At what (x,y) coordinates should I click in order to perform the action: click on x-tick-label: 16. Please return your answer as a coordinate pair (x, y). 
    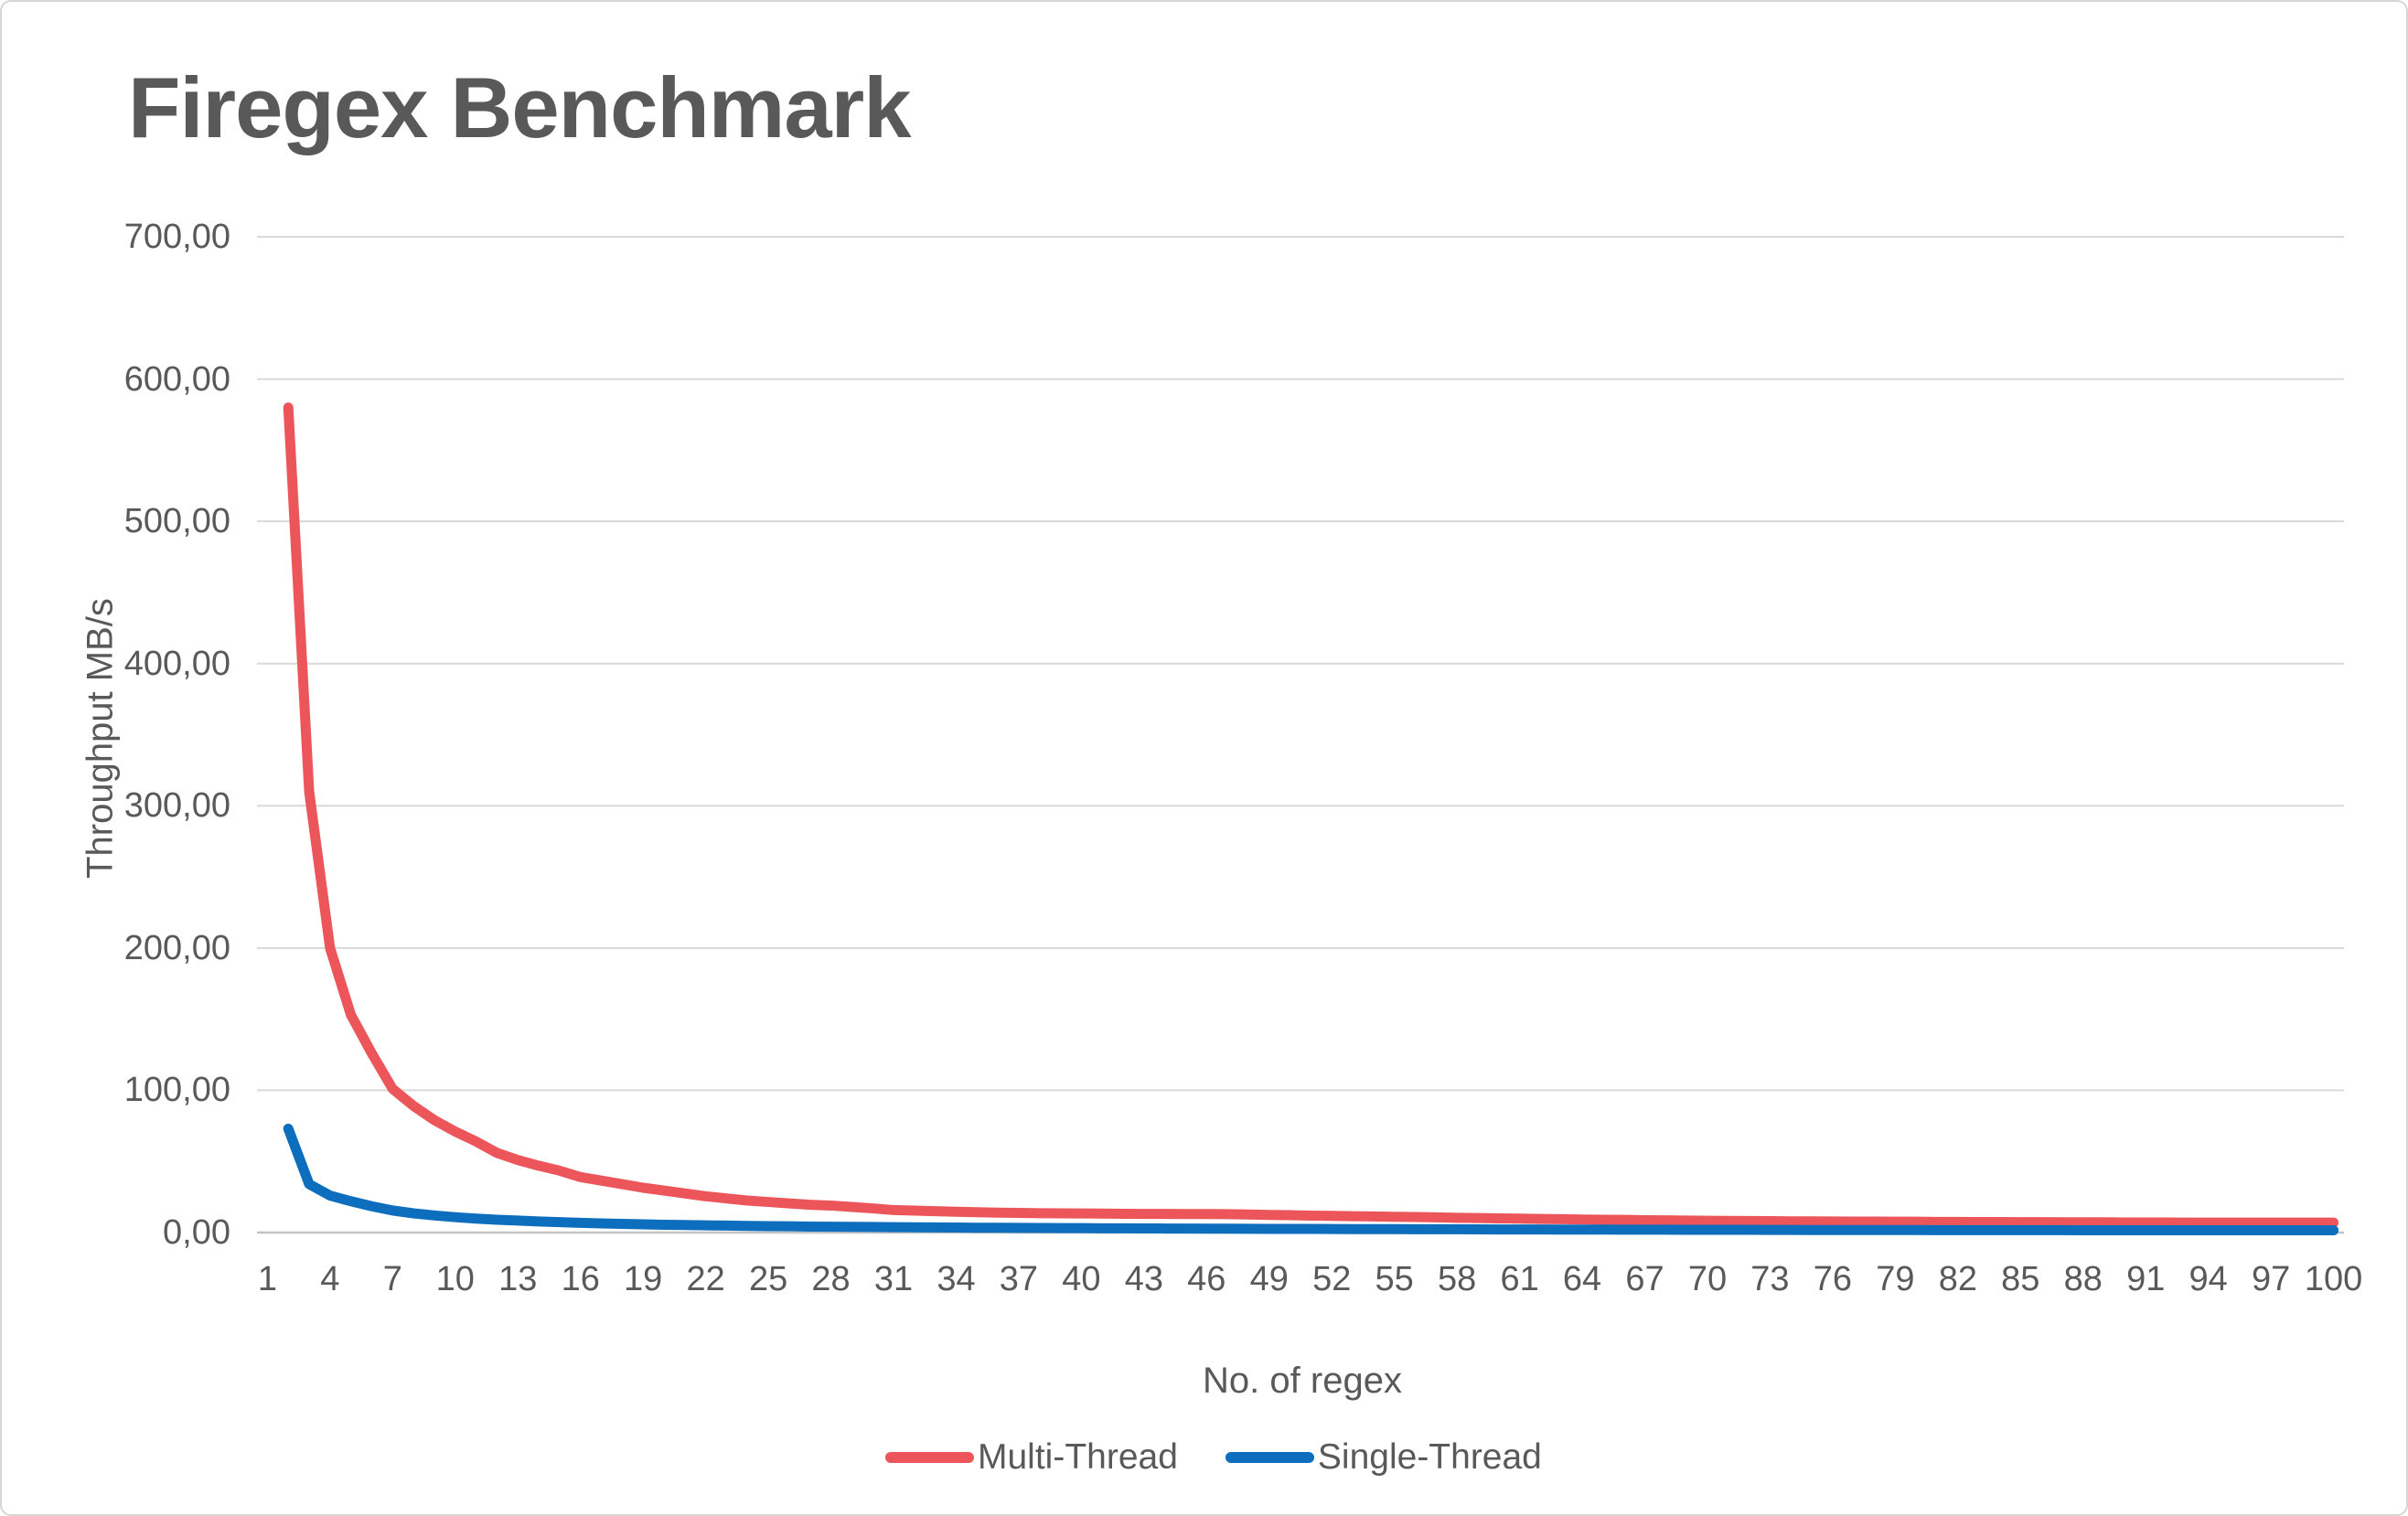
    Looking at the image, I should click on (580, 1279).